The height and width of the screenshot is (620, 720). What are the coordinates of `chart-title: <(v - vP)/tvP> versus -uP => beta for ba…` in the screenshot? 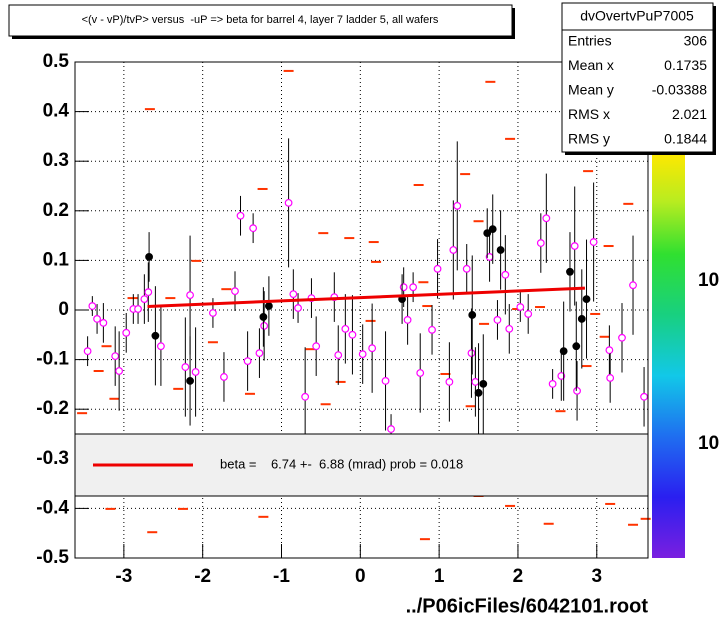 It's located at (260, 20).